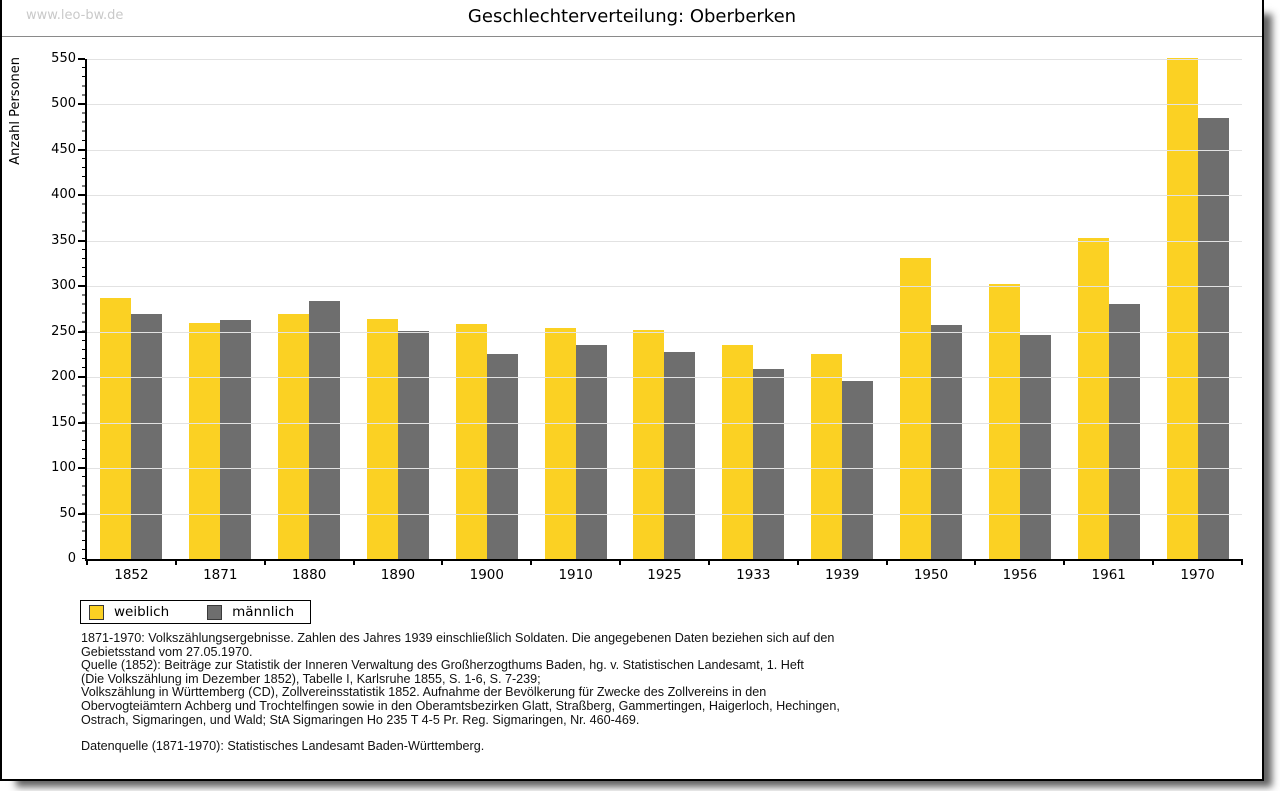 Image resolution: width=1280 pixels, height=791 pixels. Describe the element at coordinates (63, 377) in the screenshot. I see `y-axis-tick-label: 200` at that location.